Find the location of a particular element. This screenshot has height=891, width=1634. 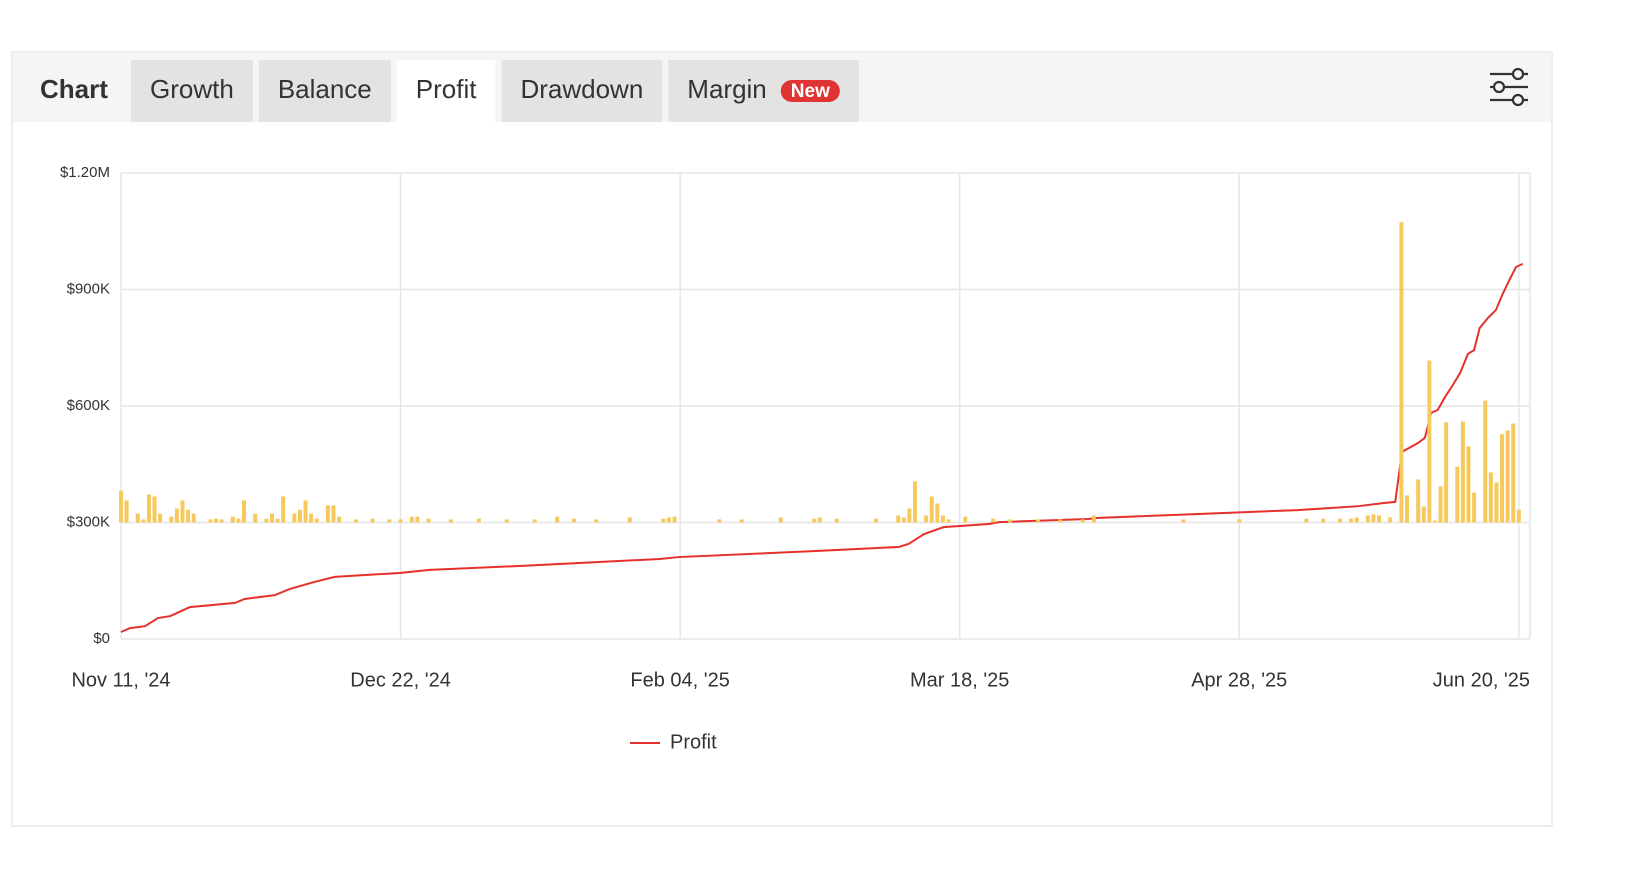

settings-icon is located at coordinates (1509, 87).